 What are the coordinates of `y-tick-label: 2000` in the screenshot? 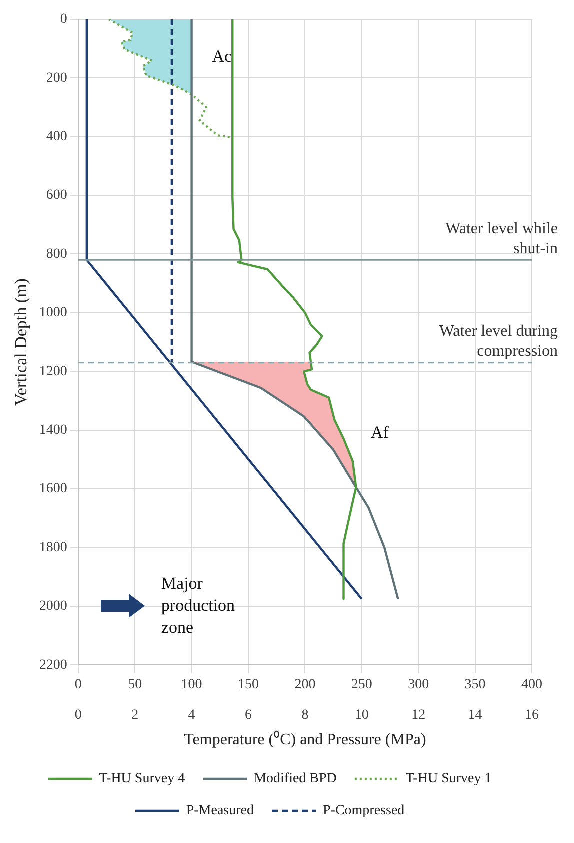 It's located at (53, 606).